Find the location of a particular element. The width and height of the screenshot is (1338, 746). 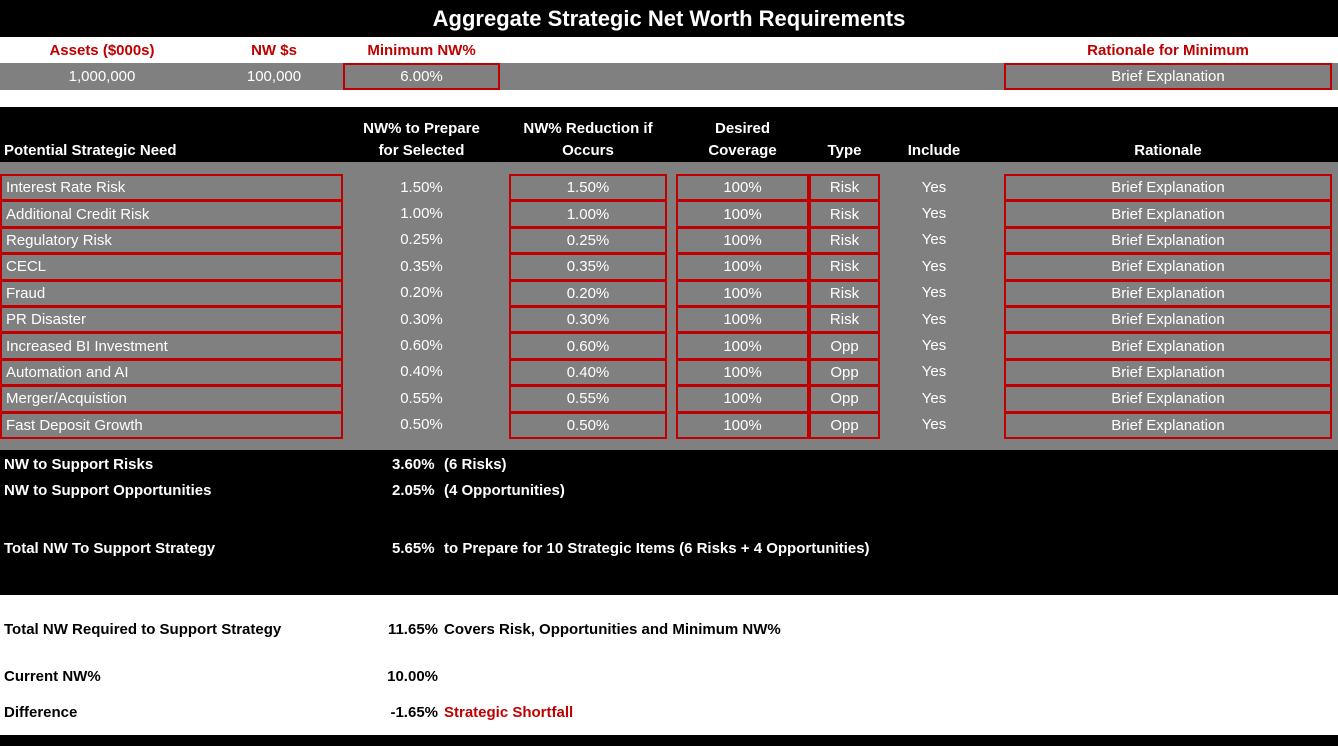

requirement-label: Total NW Required to Support Strategy is located at coordinates (143, 629).